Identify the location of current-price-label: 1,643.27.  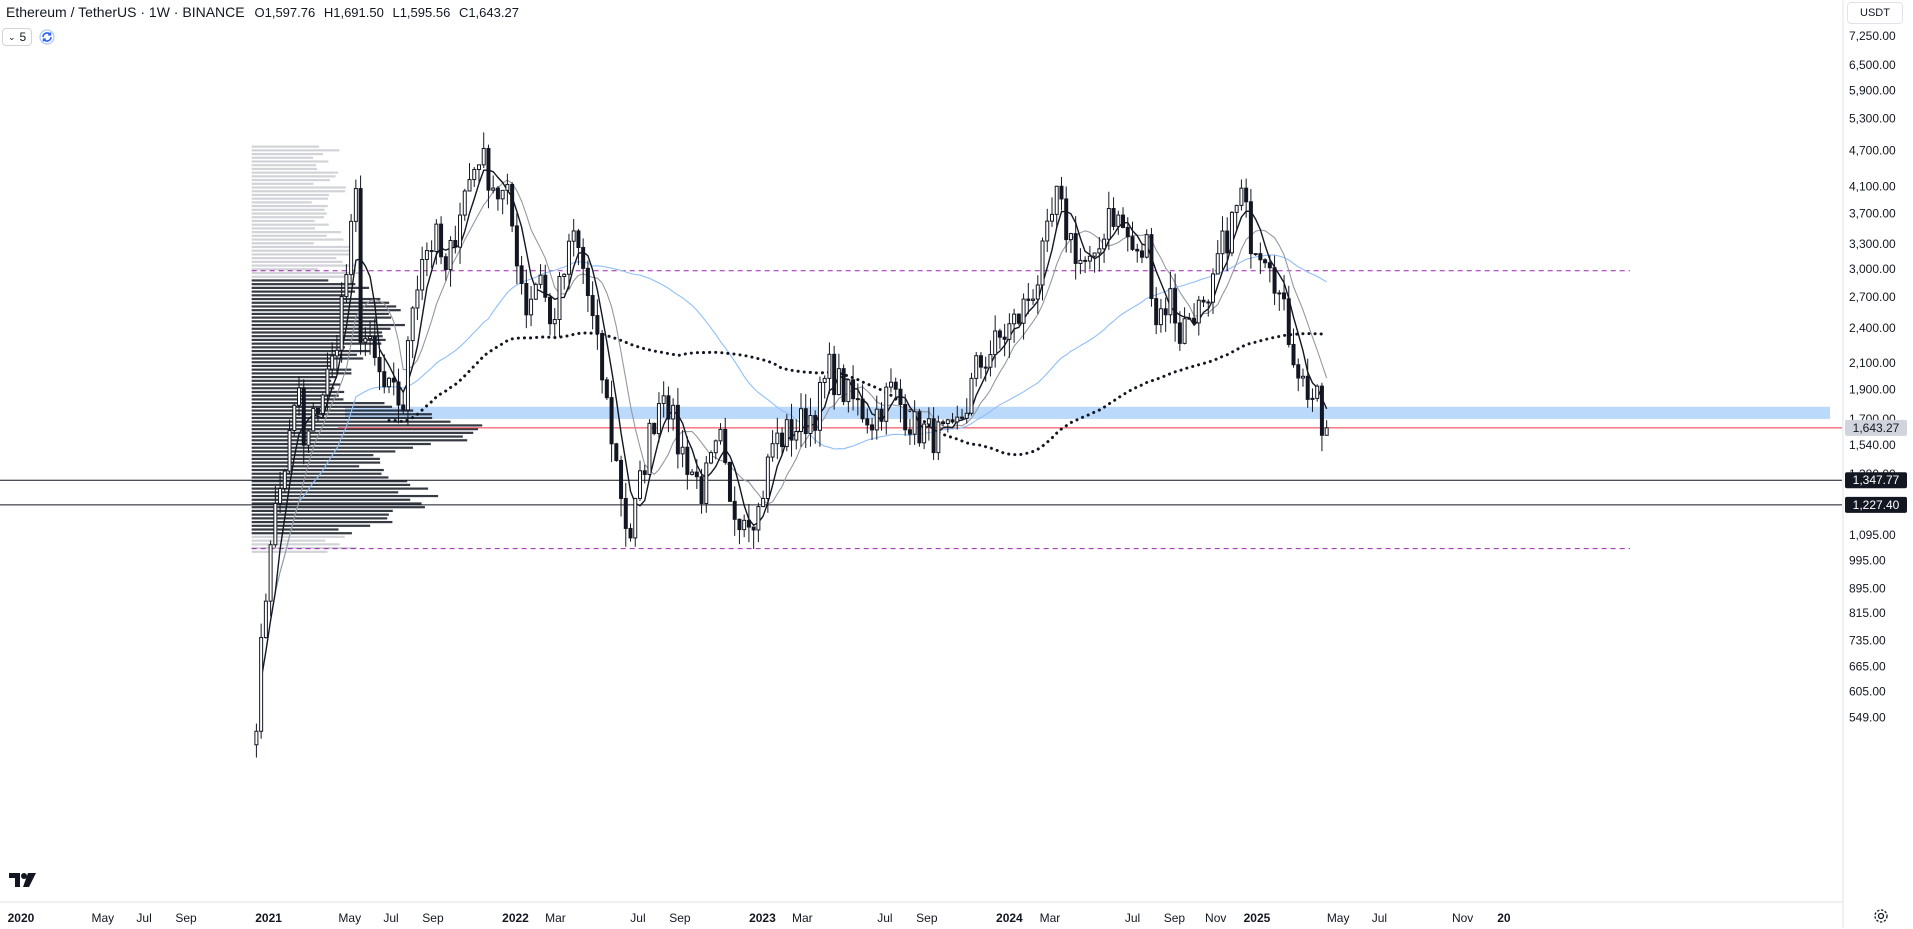
(1876, 428).